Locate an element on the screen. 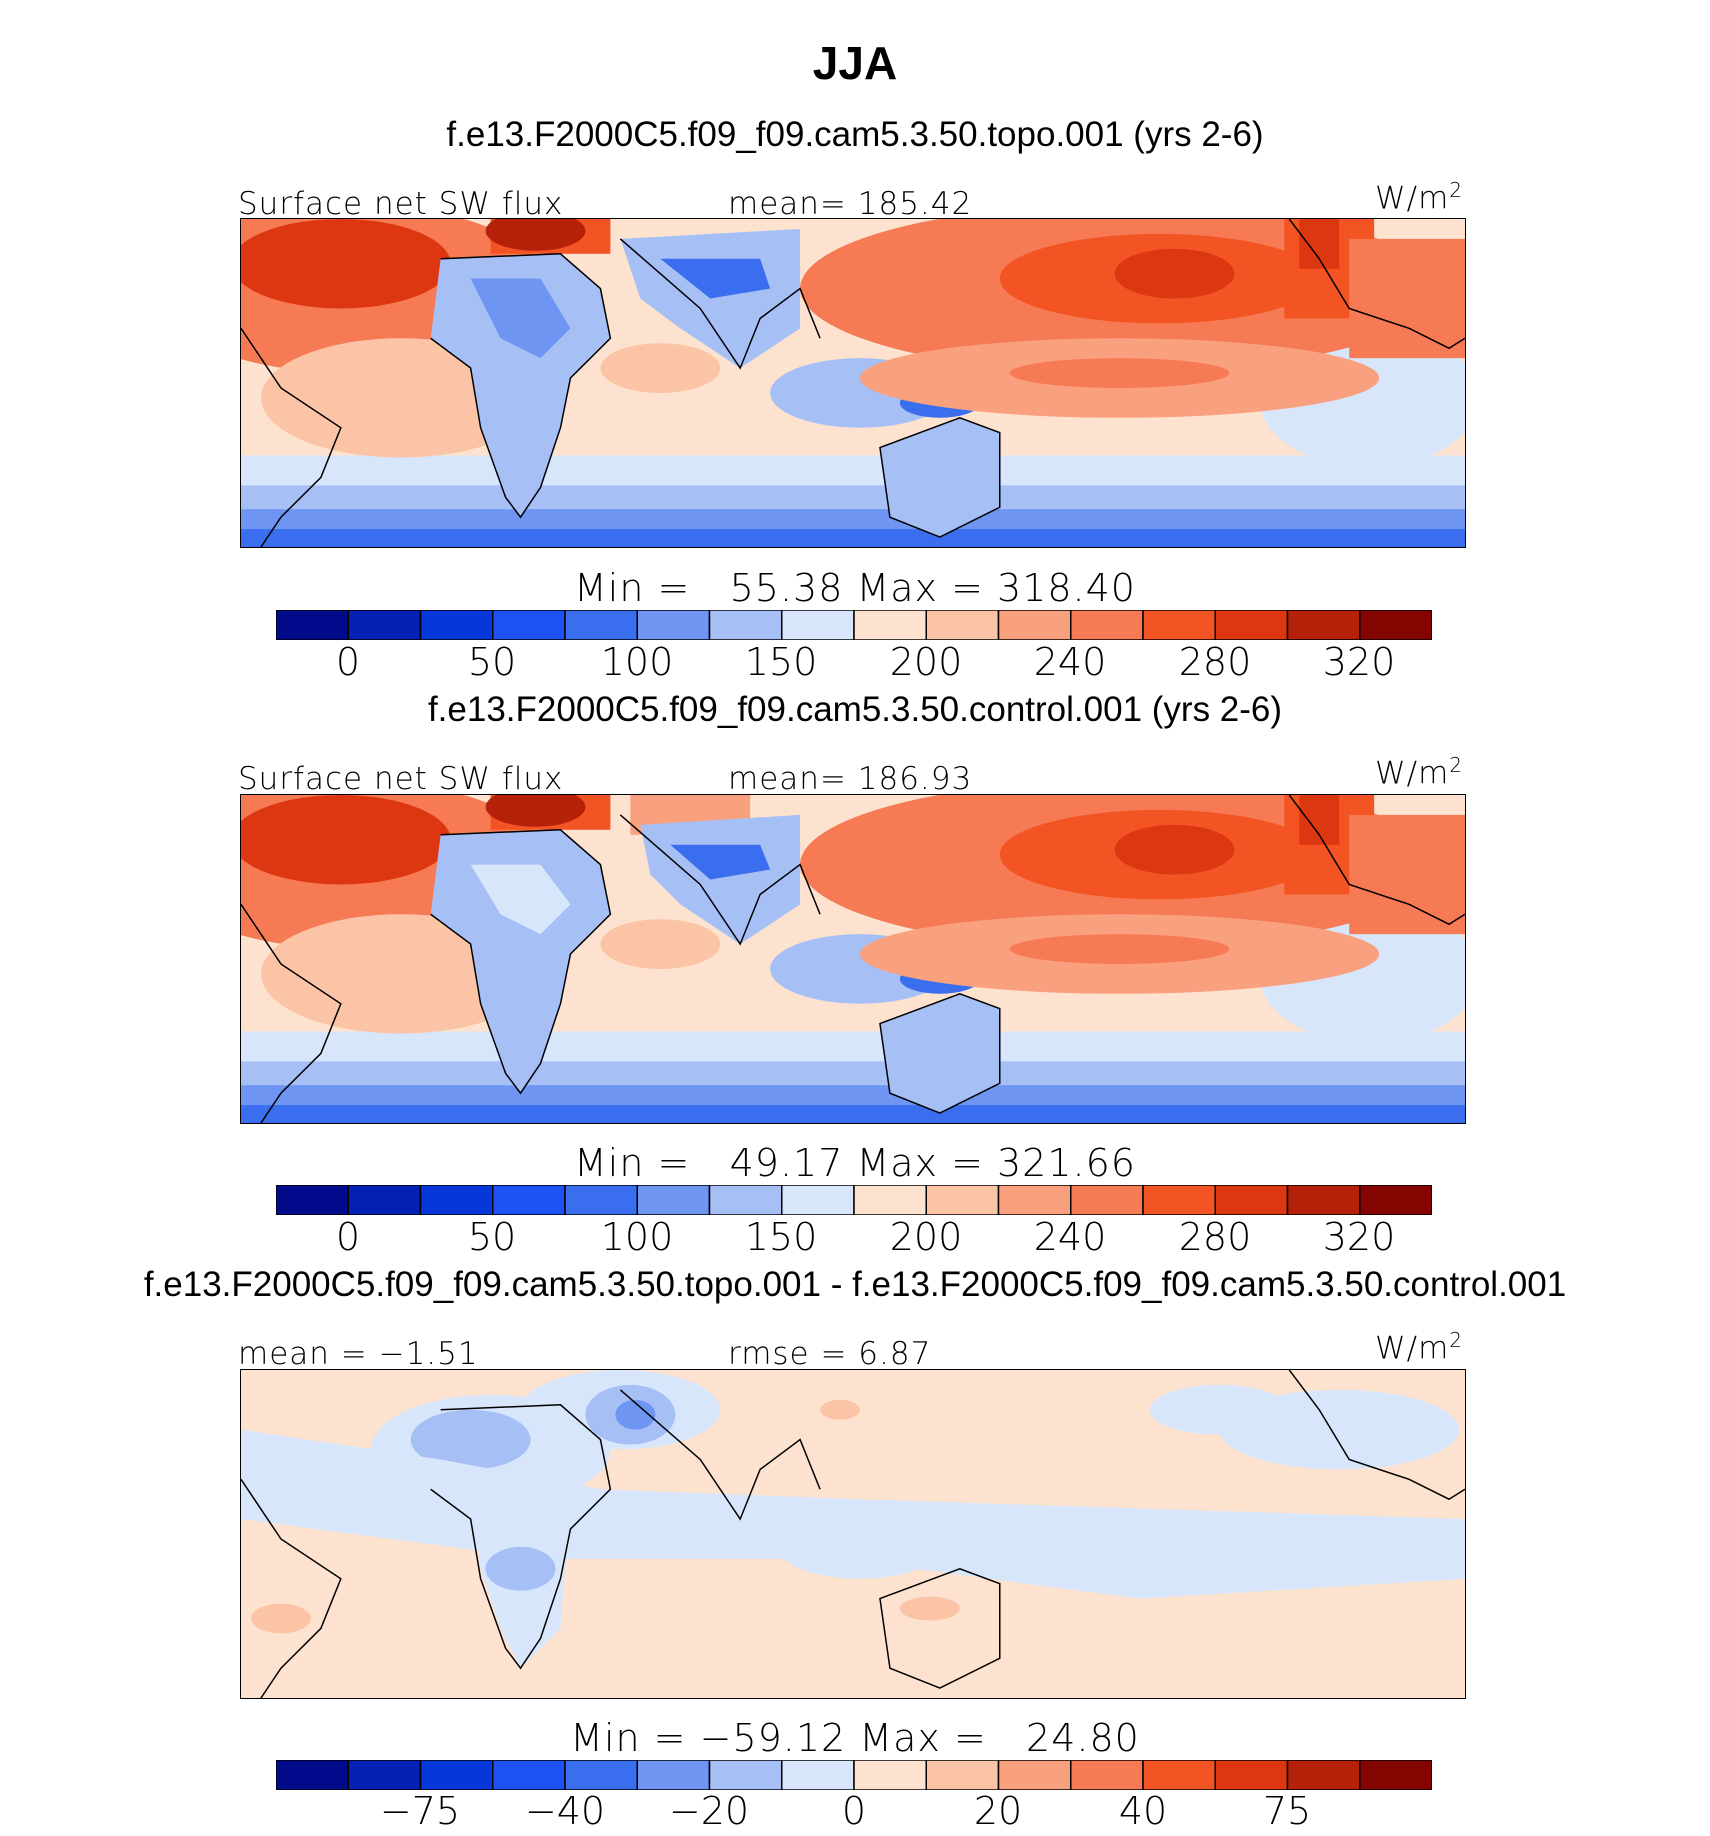  panel-1-colorbar is located at coordinates (854, 625).